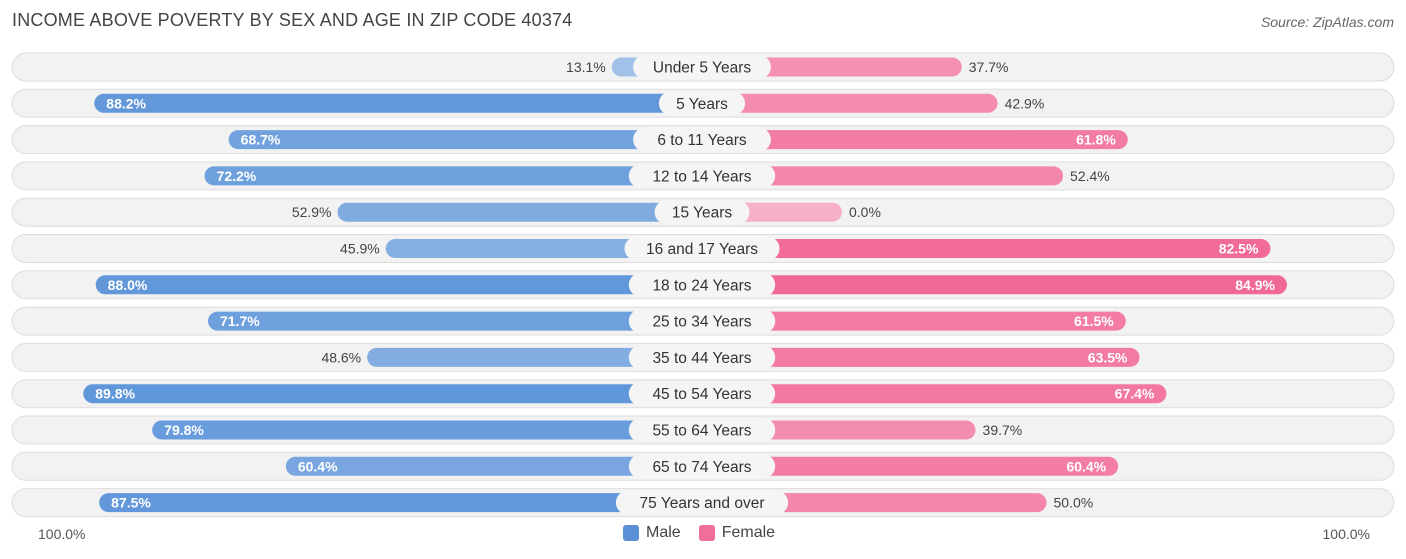 The width and height of the screenshot is (1406, 559). I want to click on value-label-female: 82.5%, so click(1239, 249).